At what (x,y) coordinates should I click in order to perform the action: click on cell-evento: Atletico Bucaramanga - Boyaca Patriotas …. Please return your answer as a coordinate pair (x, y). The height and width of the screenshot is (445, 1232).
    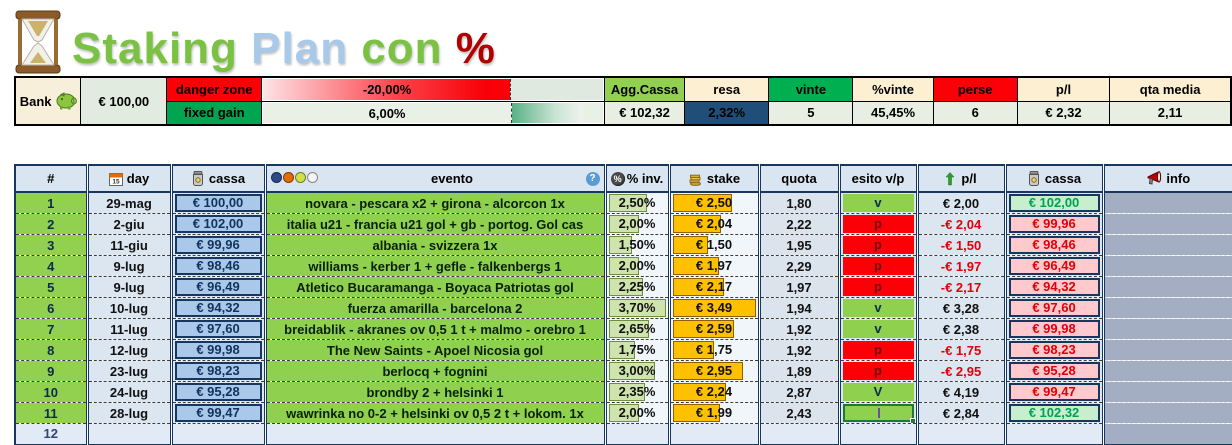
    Looking at the image, I should click on (436, 287).